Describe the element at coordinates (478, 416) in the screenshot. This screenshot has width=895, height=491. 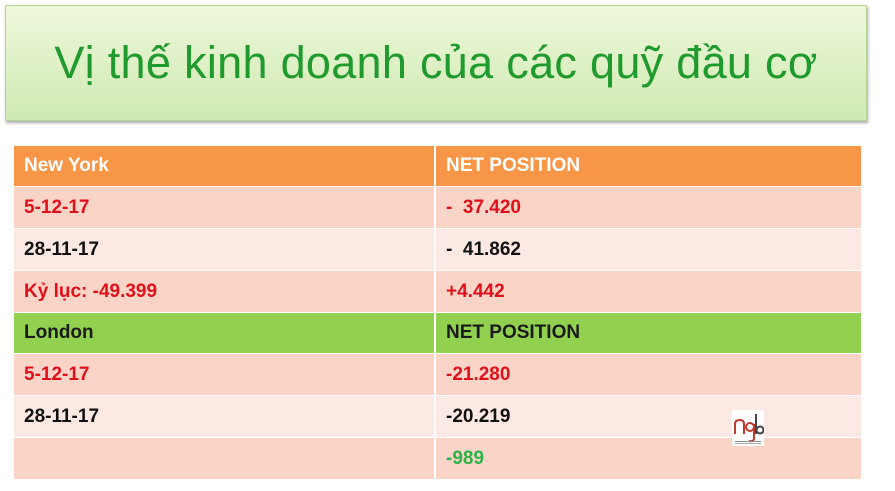
I see `row-net-position: -20.219` at that location.